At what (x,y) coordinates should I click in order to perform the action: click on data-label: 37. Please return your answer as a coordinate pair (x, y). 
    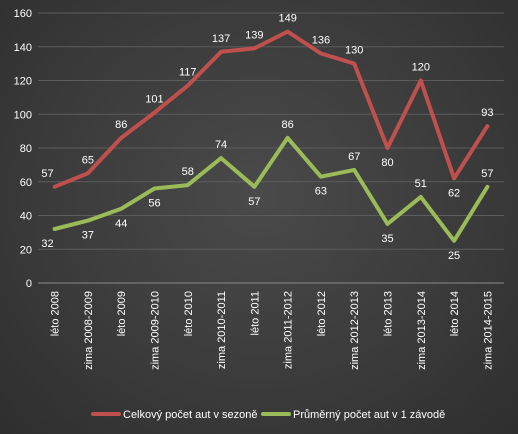
    Looking at the image, I should click on (88, 236).